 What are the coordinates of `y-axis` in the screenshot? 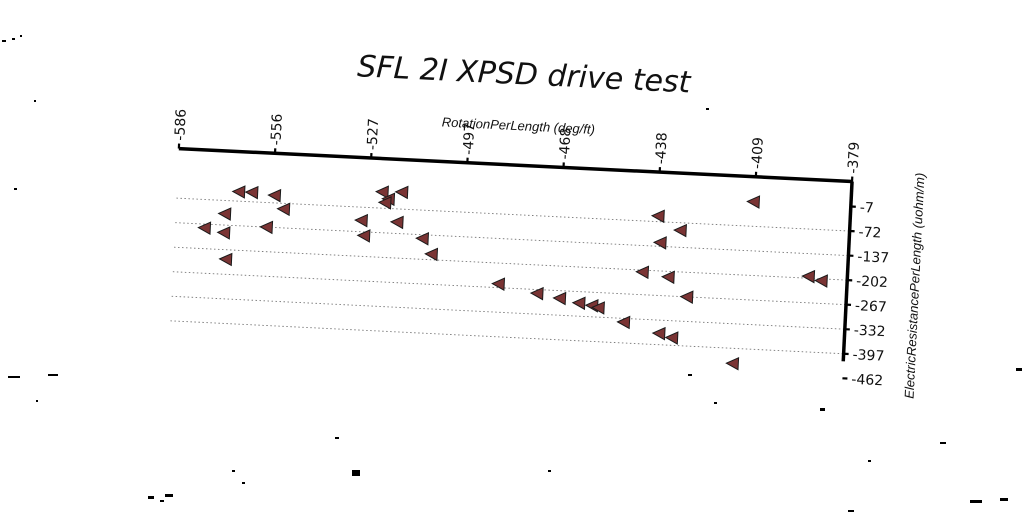 It's located at (847, 271).